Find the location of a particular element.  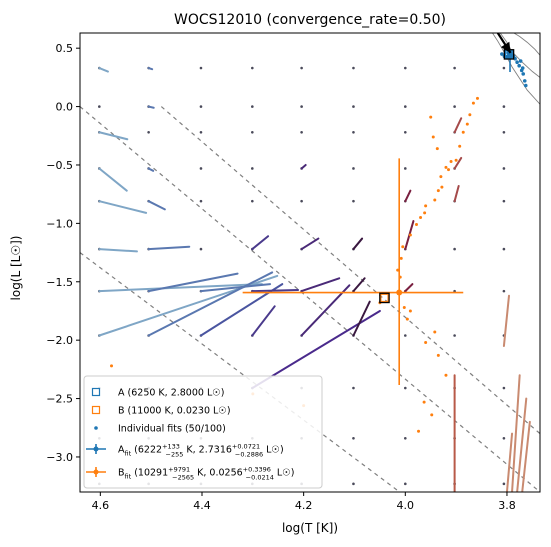

legend-label: B (11000 K, 0.0230 L☉) is located at coordinates (174, 411).